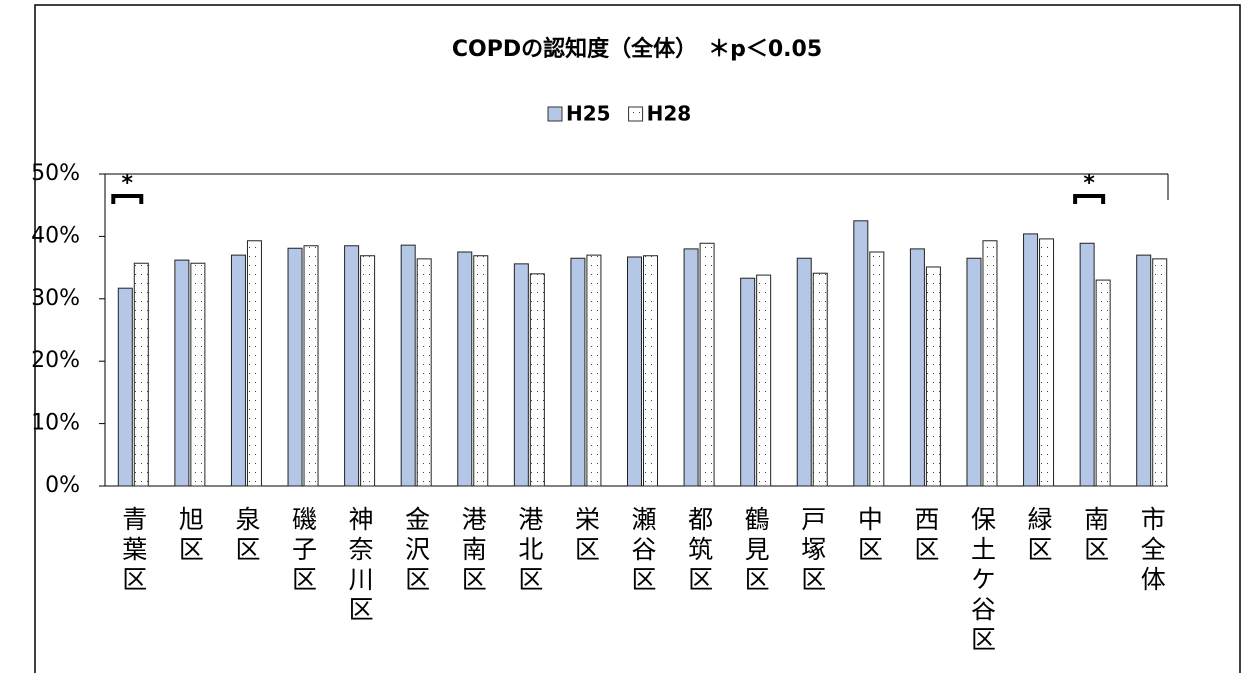  What do you see at coordinates (585, 536) in the screenshot?
I see `x-tick-label: 栄区` at bounding box center [585, 536].